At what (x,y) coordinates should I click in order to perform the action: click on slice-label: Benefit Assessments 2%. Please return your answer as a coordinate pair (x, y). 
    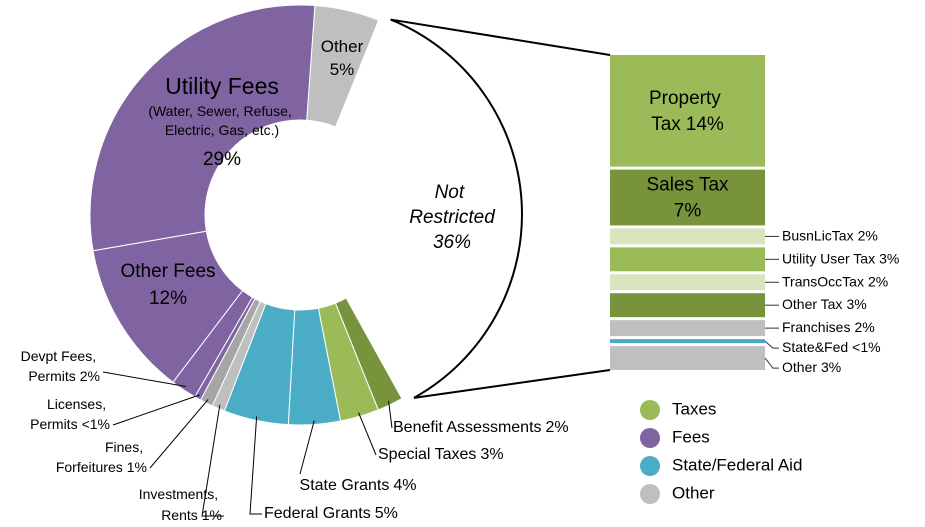
    Looking at the image, I should click on (481, 427).